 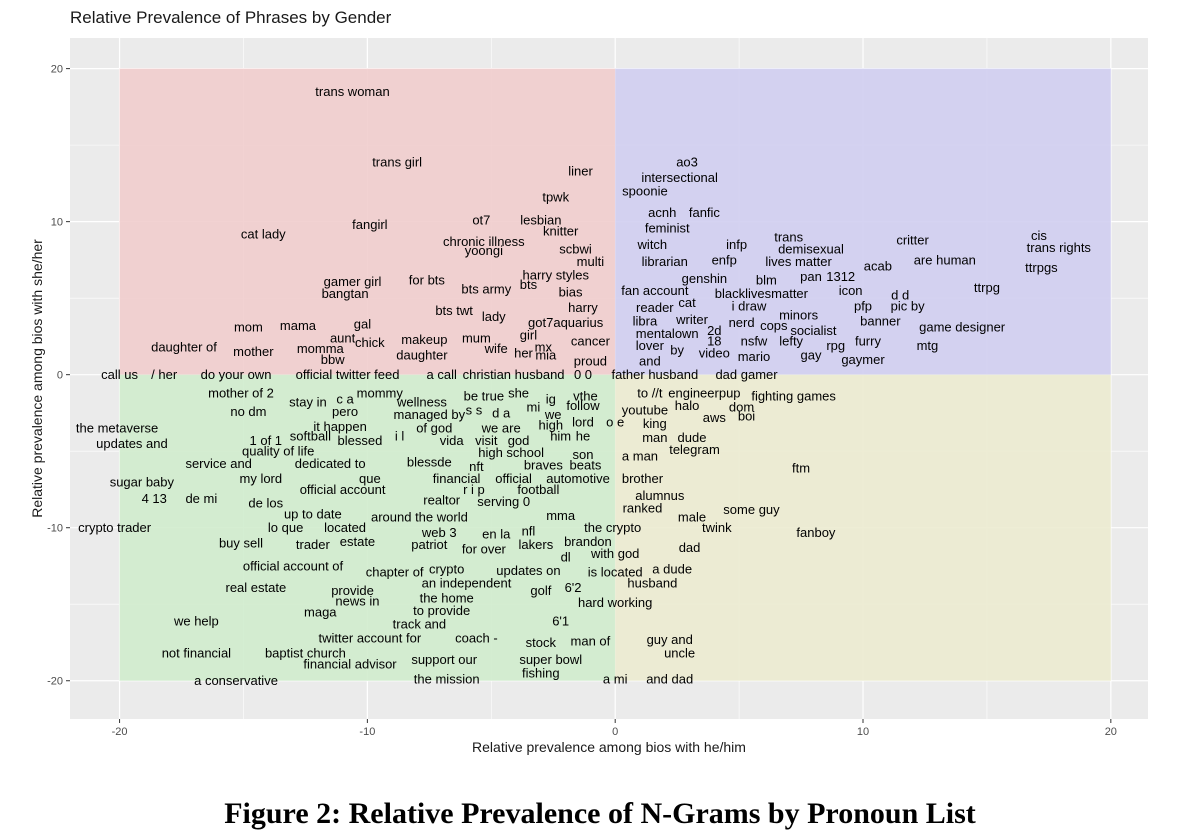 What do you see at coordinates (962, 327) in the screenshot?
I see `ngram-label: game designer` at bounding box center [962, 327].